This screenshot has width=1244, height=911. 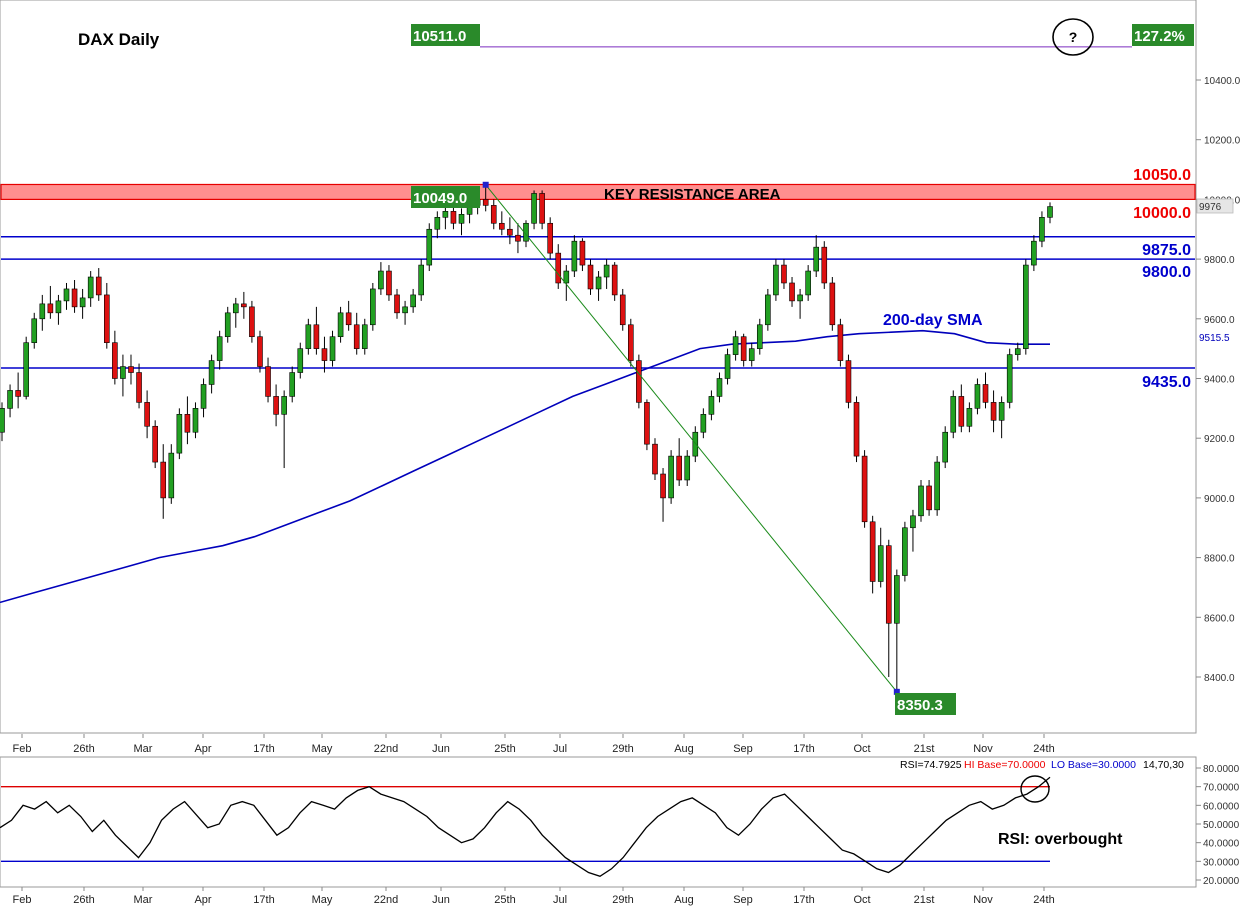 What do you see at coordinates (924, 900) in the screenshot?
I see `x-tick-label: 21st` at bounding box center [924, 900].